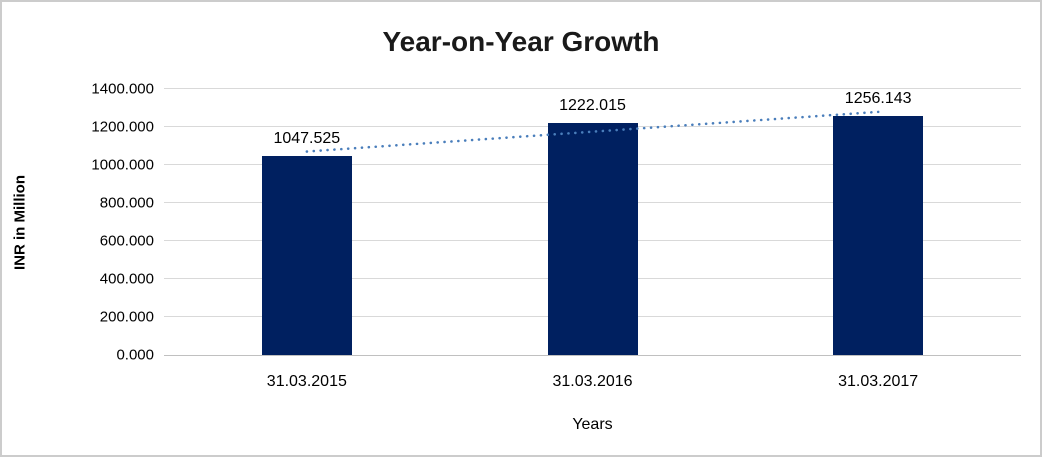  What do you see at coordinates (306, 381) in the screenshot?
I see `x-tick-label: 31.03.2015` at bounding box center [306, 381].